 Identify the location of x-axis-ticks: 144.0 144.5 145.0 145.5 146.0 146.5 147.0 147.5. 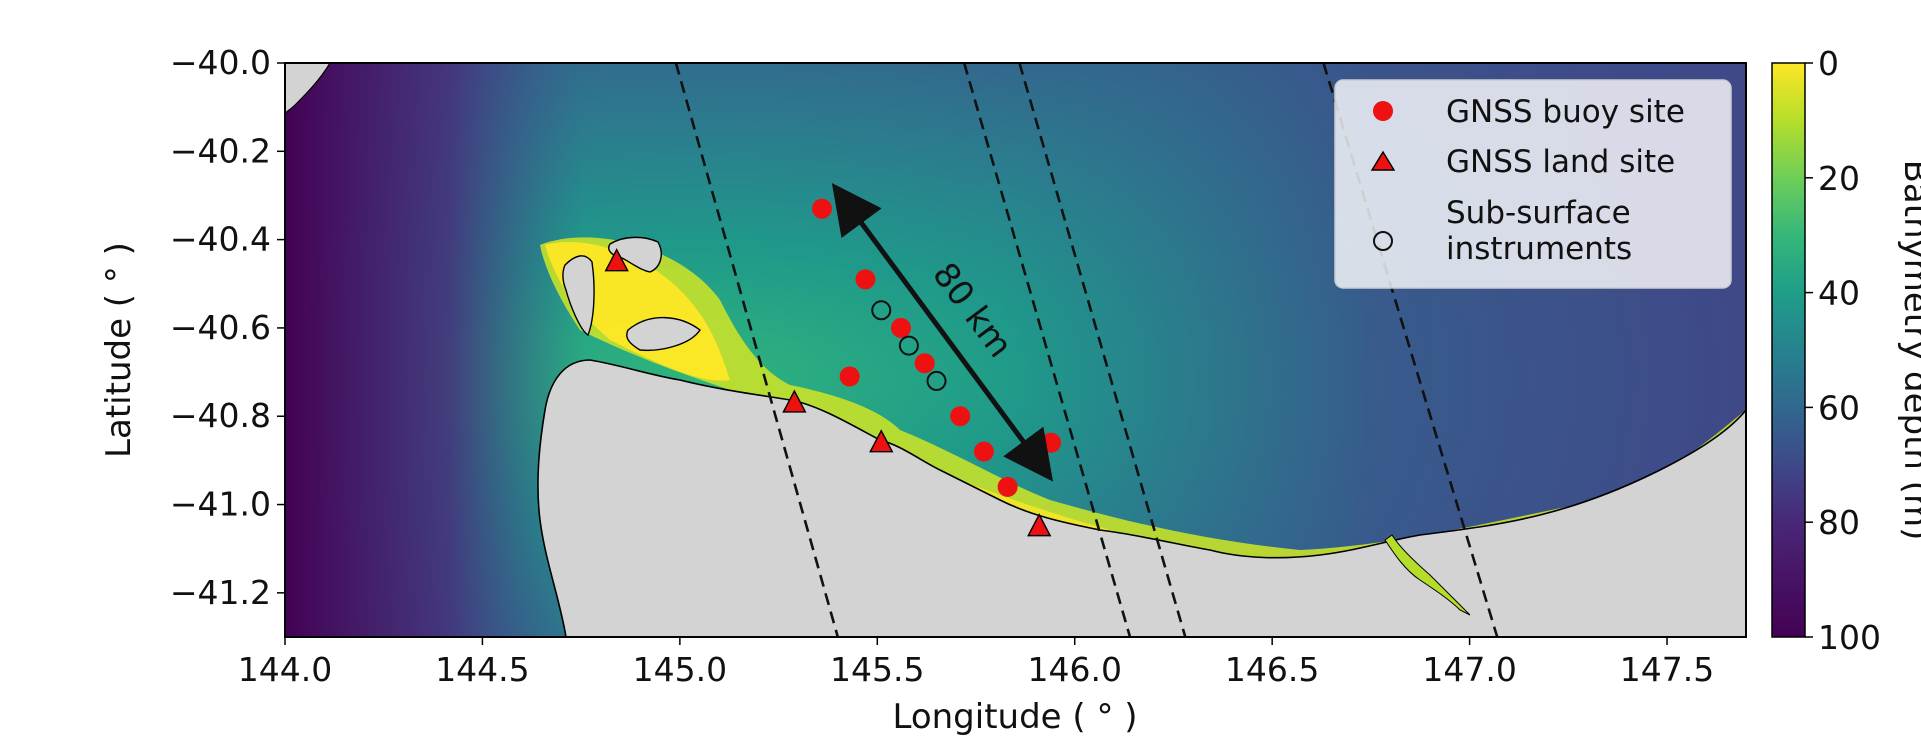
(976, 663).